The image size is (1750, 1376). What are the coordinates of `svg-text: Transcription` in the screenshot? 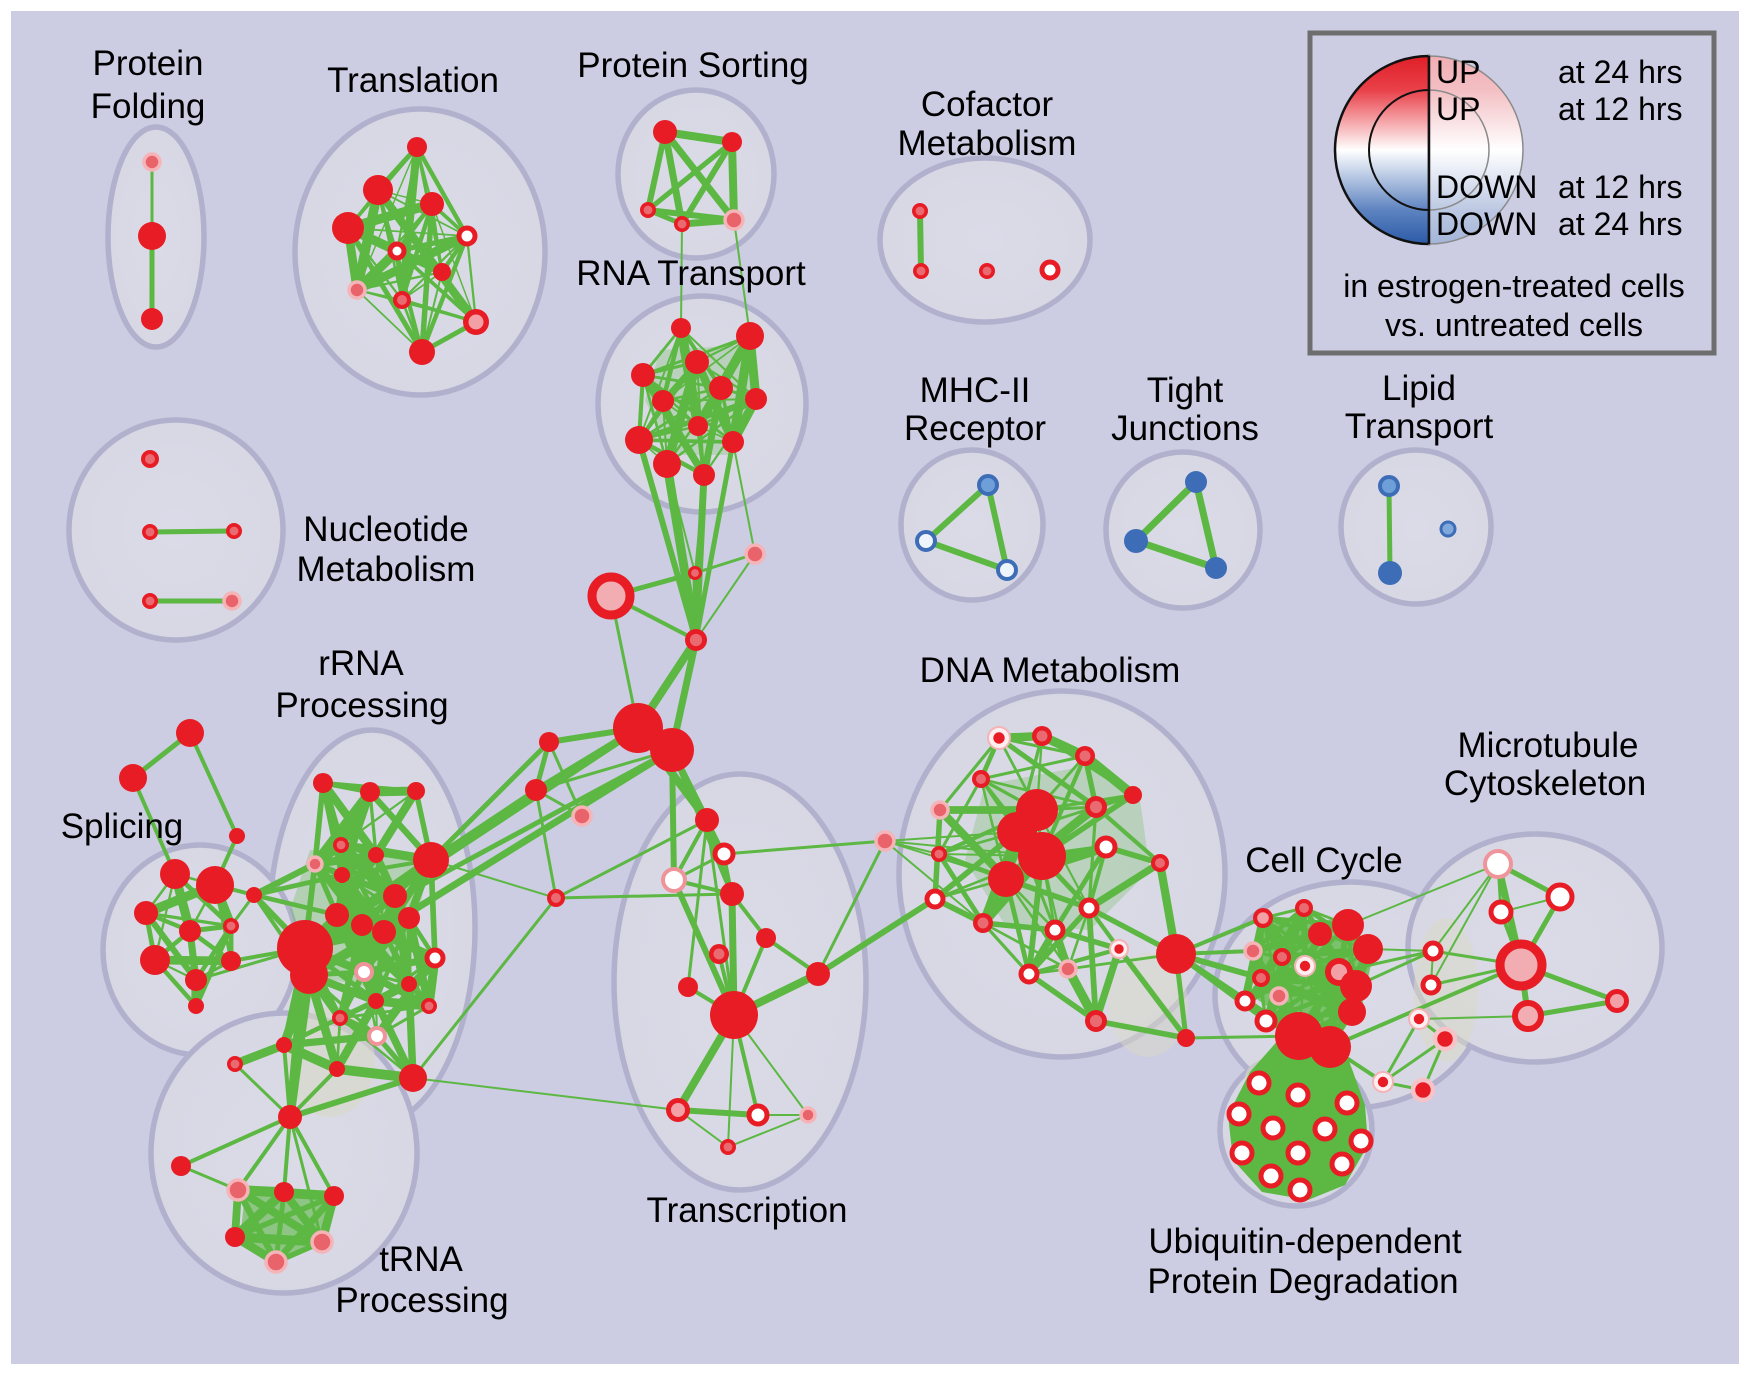 It's located at (747, 1210).